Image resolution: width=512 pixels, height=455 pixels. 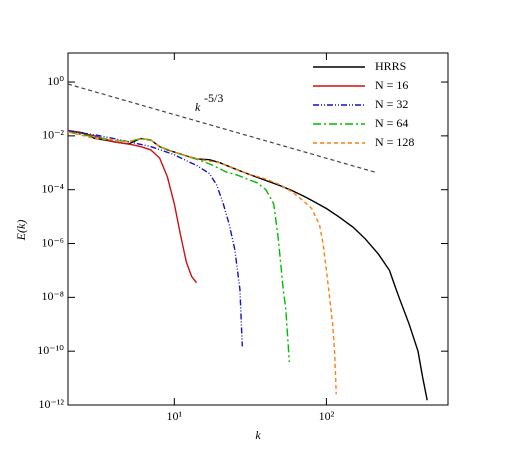 What do you see at coordinates (198, 107) in the screenshot?
I see `slope-label: k` at bounding box center [198, 107].